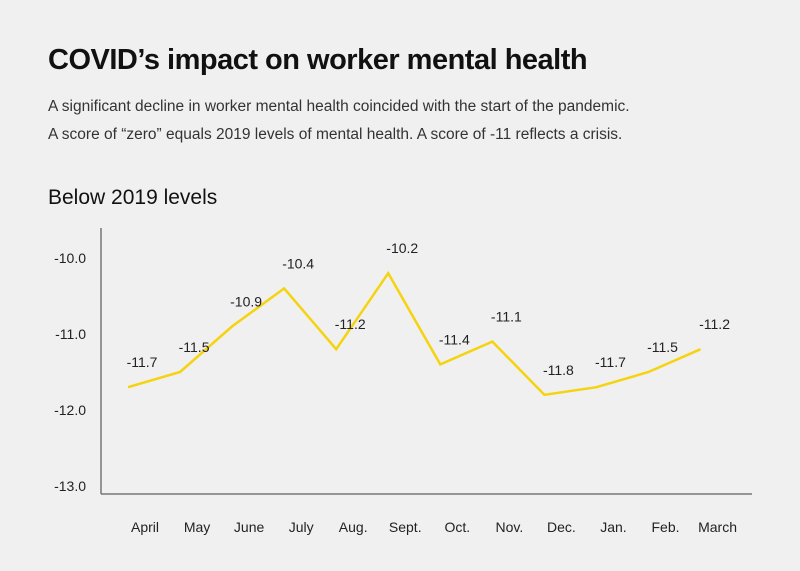 This screenshot has width=800, height=571. What do you see at coordinates (70, 486) in the screenshot?
I see `y-tick-label: -13.0` at bounding box center [70, 486].